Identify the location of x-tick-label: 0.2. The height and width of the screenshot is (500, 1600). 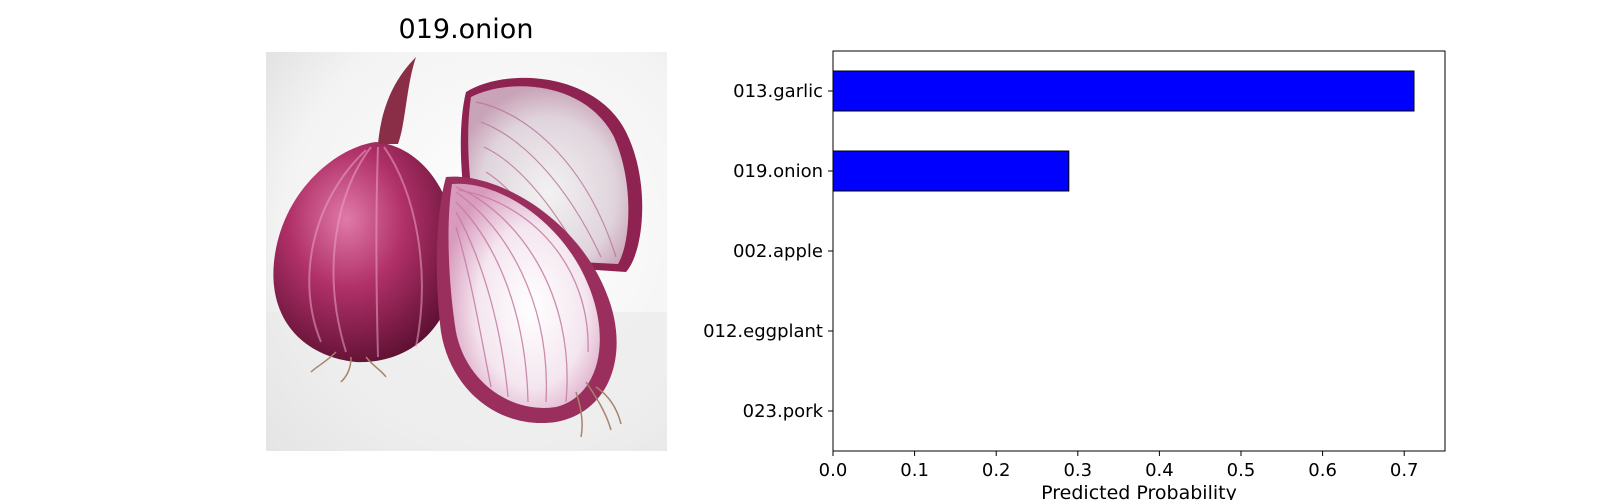
(996, 470).